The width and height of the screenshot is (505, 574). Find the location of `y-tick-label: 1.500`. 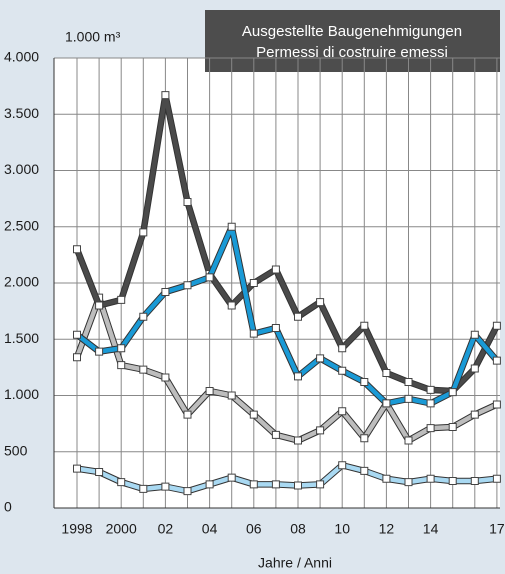

y-tick-label: 1.500 is located at coordinates (21, 338).